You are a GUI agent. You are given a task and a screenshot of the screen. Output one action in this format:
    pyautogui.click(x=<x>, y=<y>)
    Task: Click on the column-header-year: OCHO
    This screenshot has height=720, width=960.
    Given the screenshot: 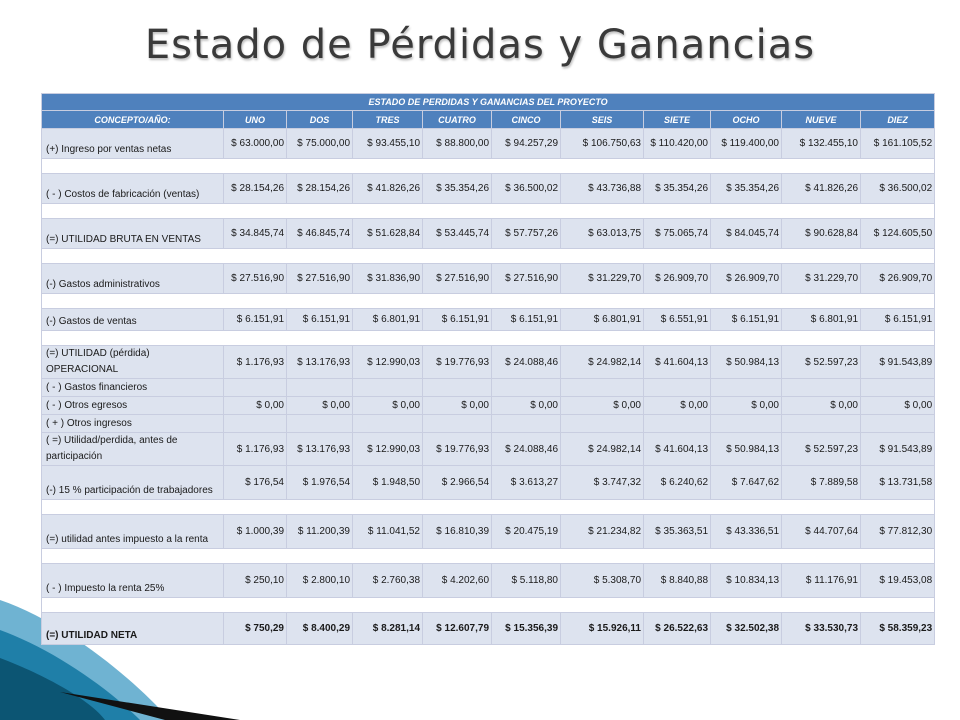 What is the action you would take?
    pyautogui.click(x=746, y=119)
    